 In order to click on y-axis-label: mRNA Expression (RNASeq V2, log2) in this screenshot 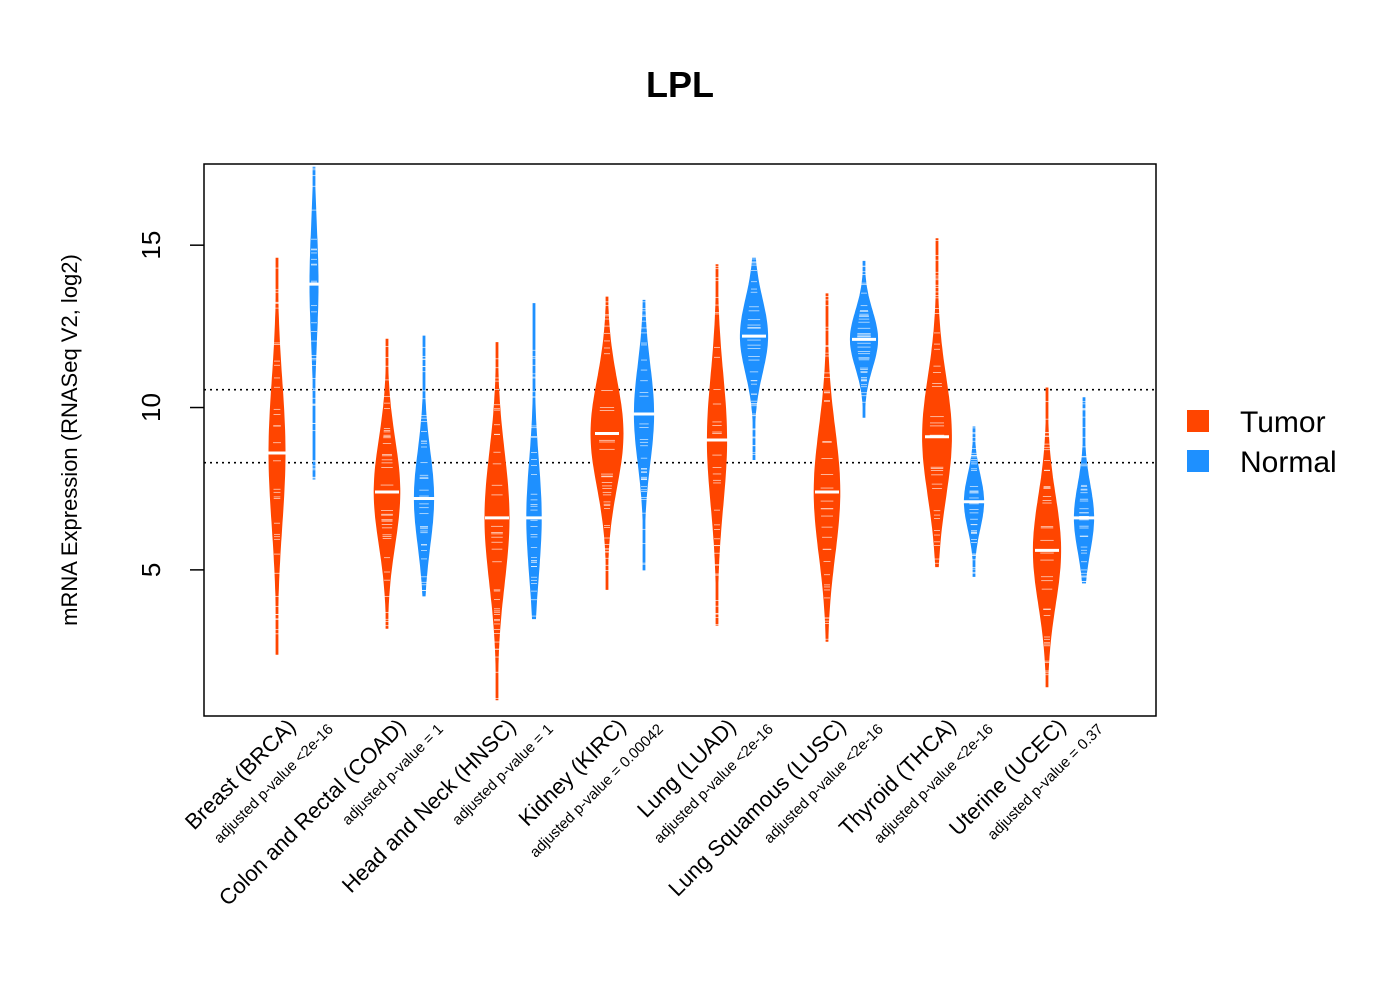, I will do `click(69, 440)`.